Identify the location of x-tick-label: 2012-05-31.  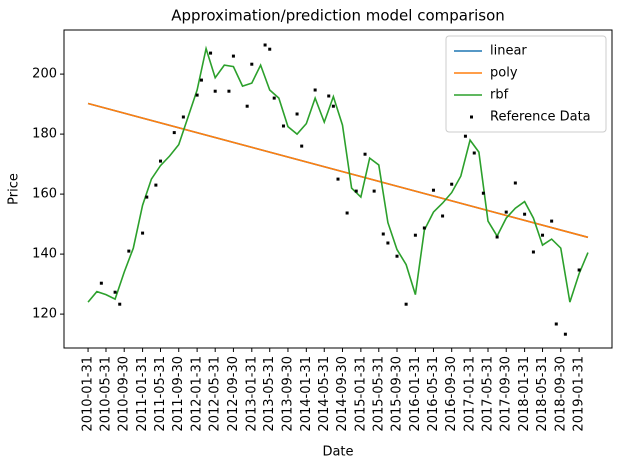
(215, 394).